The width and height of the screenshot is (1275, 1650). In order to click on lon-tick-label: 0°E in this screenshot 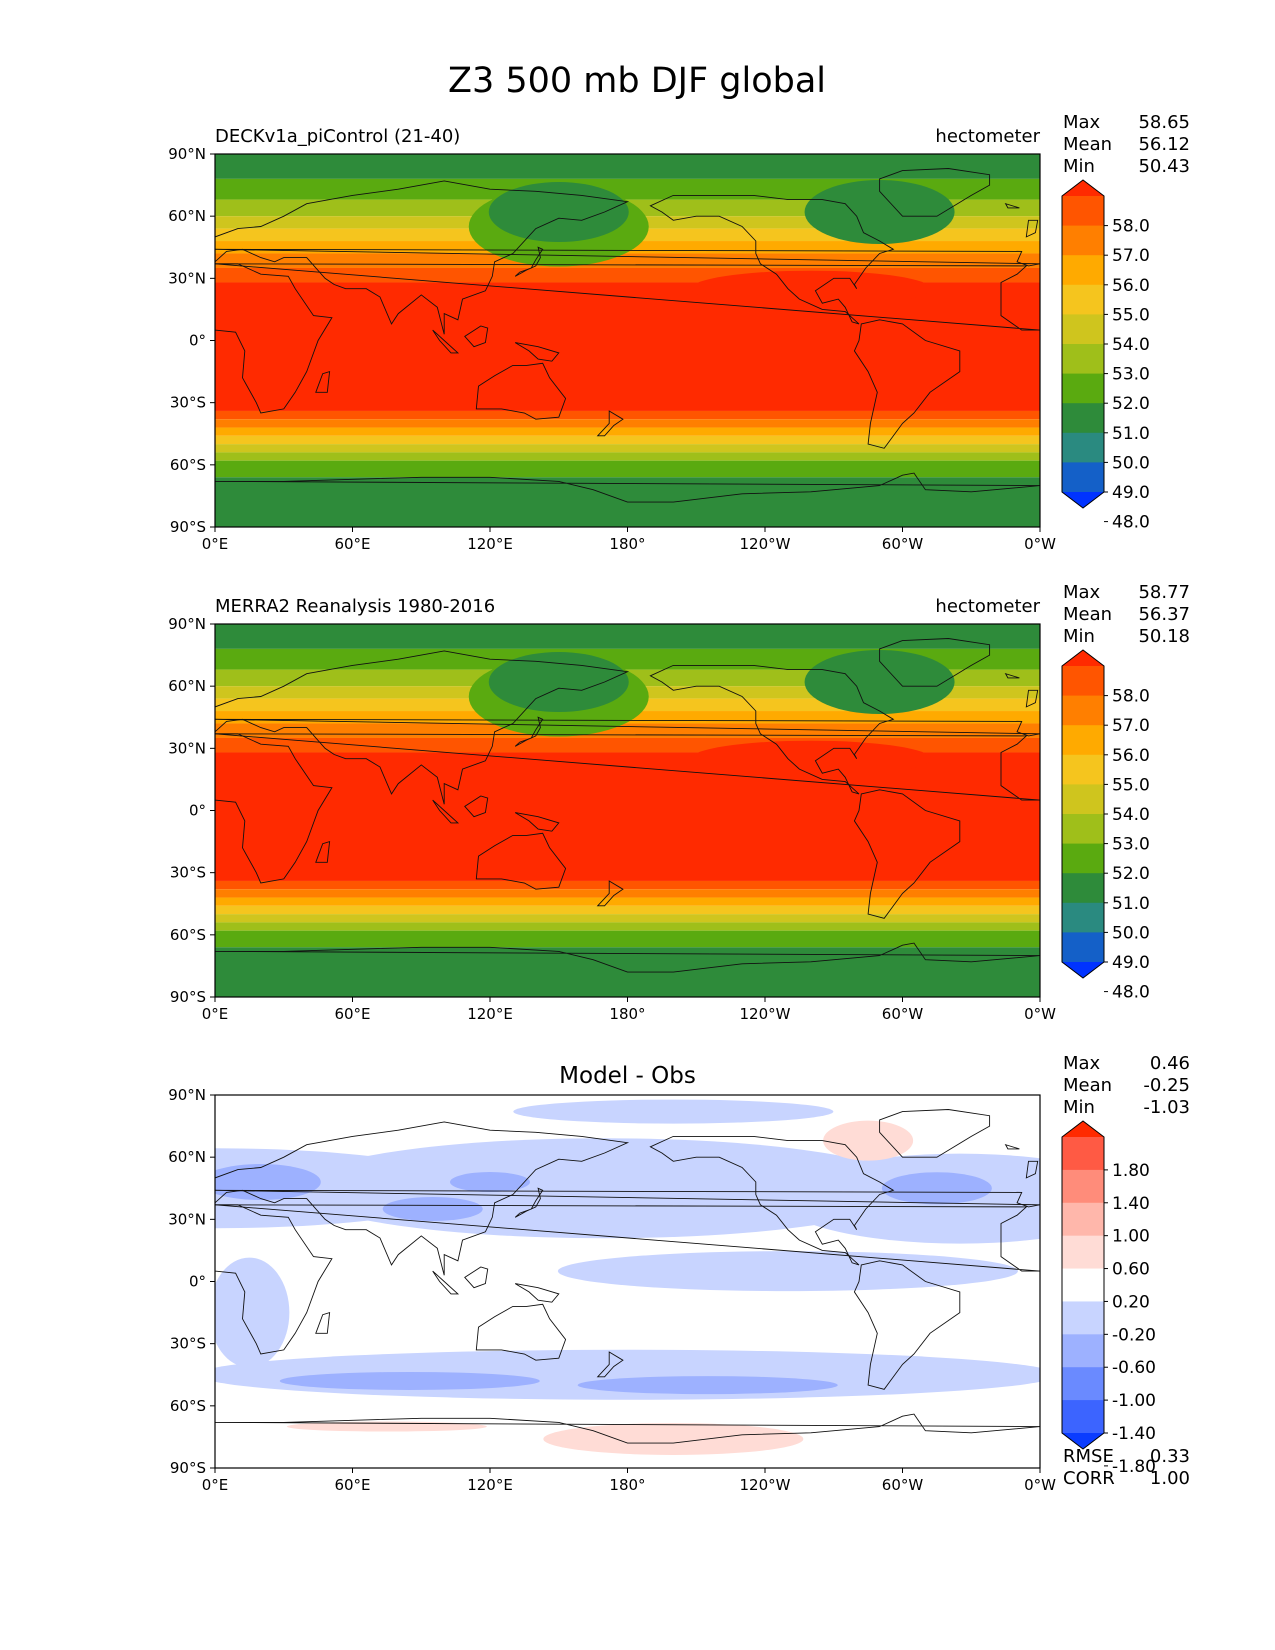, I will do `click(215, 1014)`.